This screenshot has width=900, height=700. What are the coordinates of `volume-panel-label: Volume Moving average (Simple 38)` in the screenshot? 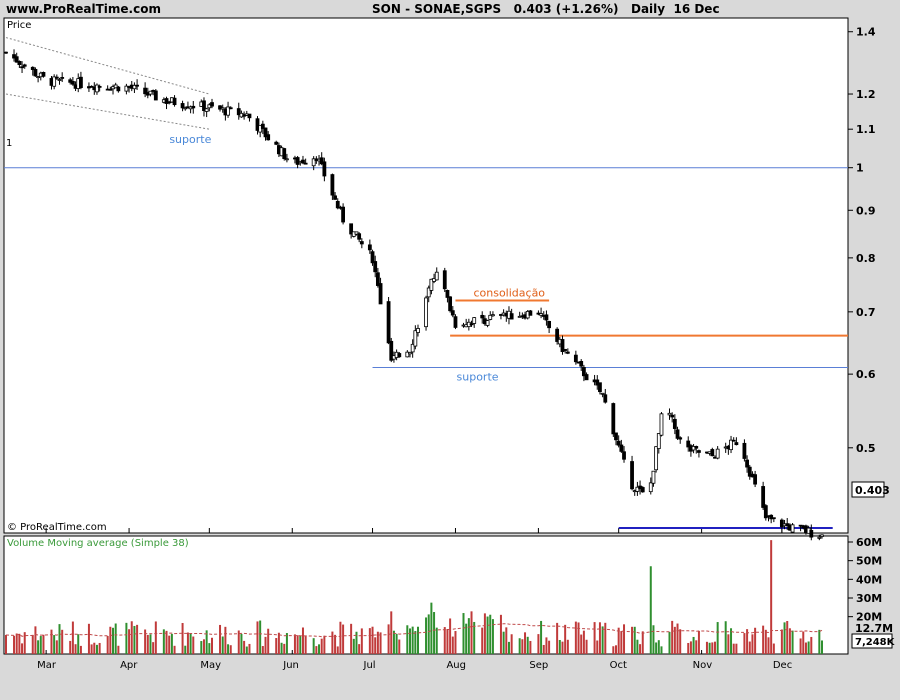 It's located at (98, 543).